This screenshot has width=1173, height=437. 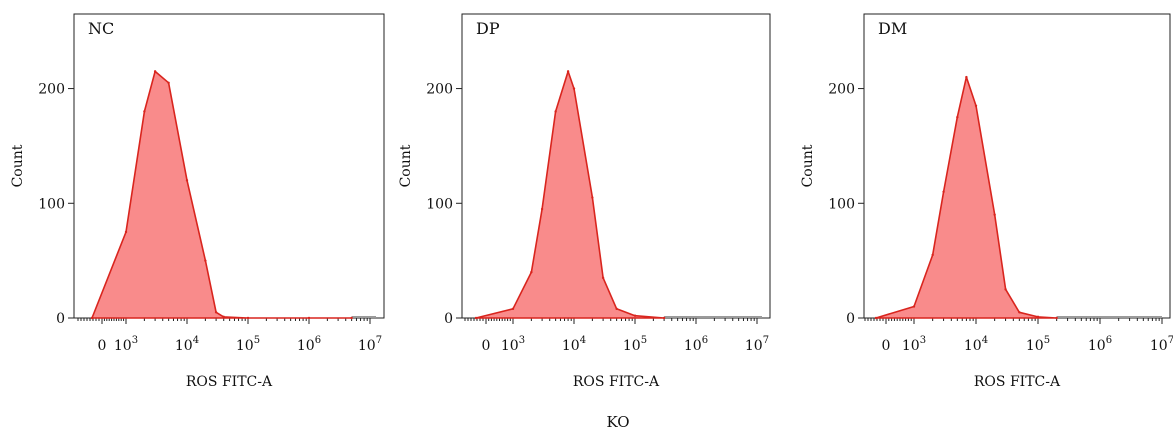 What do you see at coordinates (101, 28) in the screenshot?
I see `panel-label: NC` at bounding box center [101, 28].